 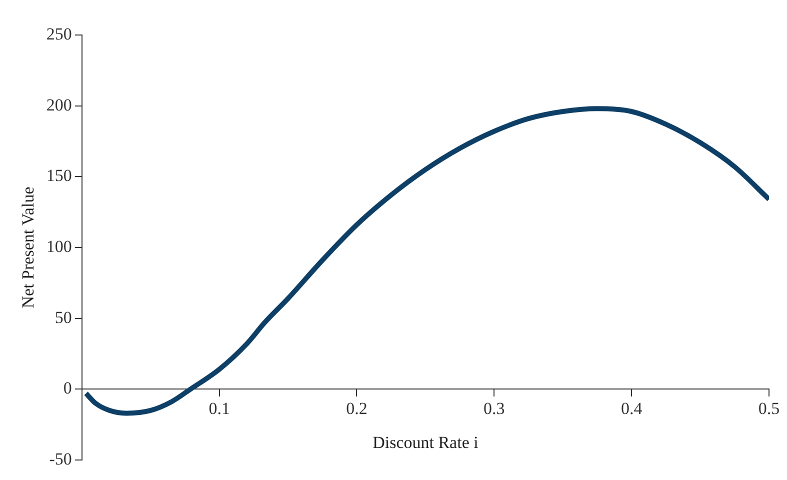 What do you see at coordinates (425, 442) in the screenshot?
I see `x-axis-title: Discount Rate i` at bounding box center [425, 442].